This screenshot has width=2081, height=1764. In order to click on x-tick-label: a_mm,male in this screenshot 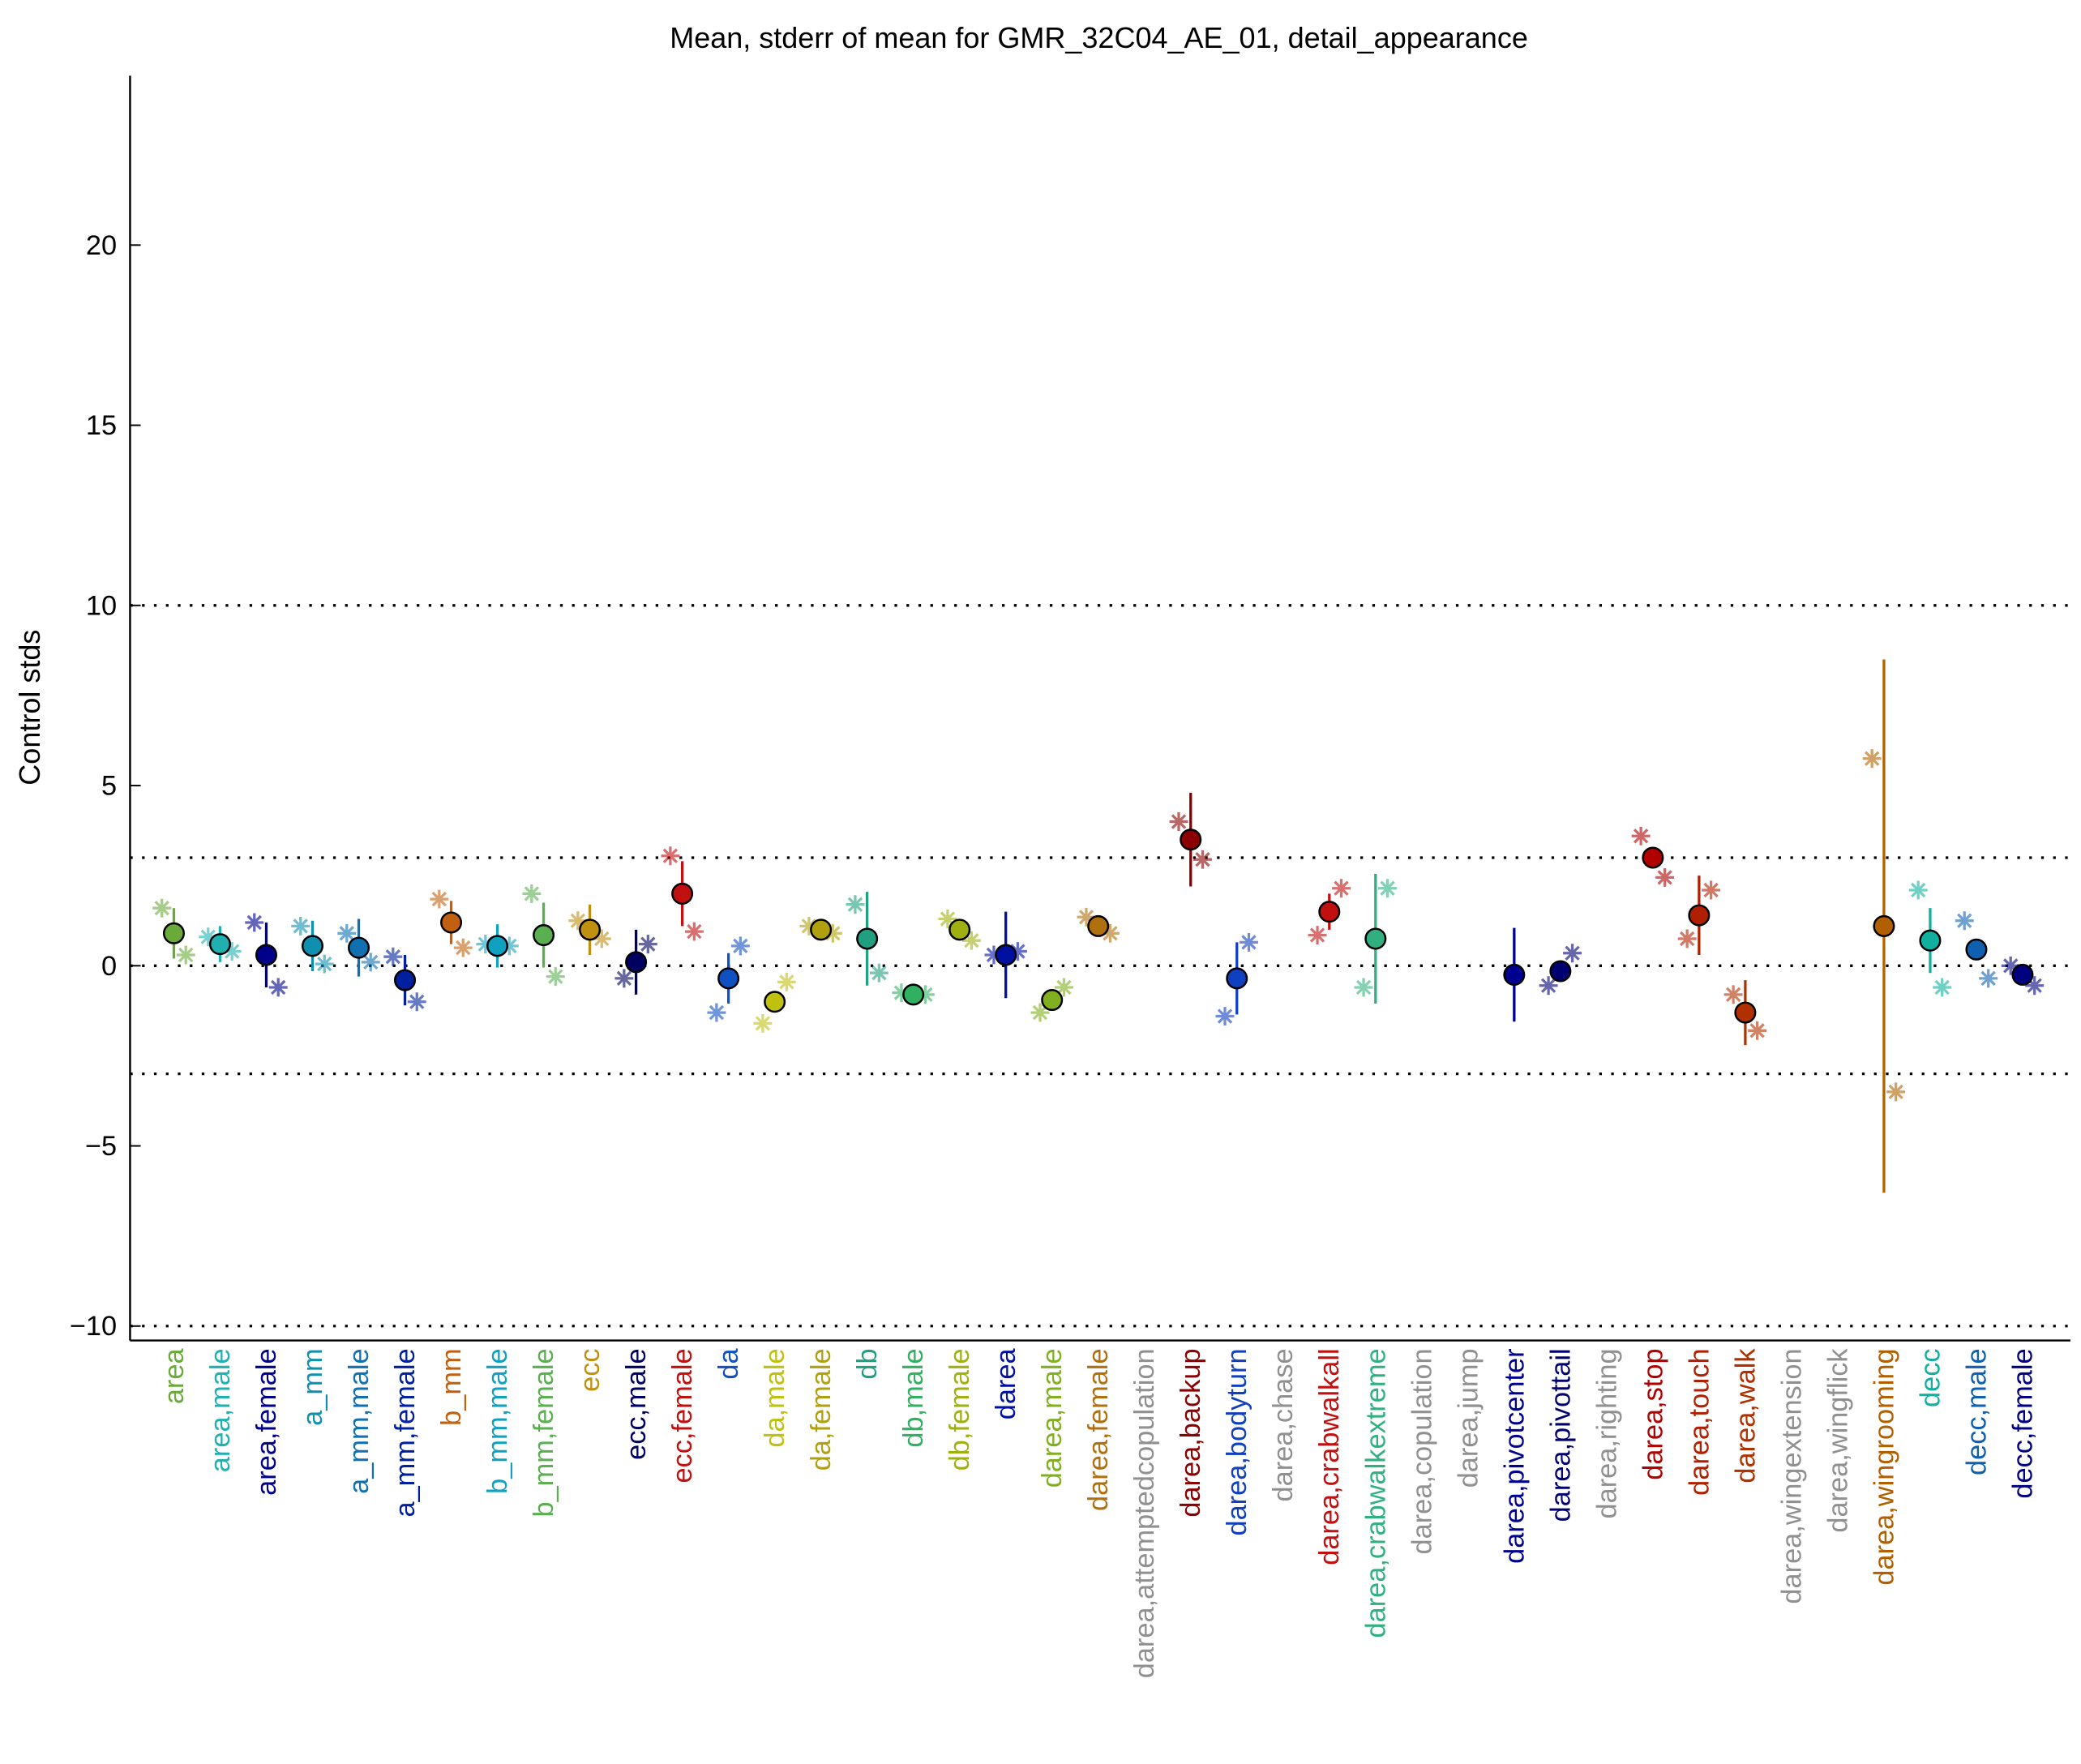, I will do `click(359, 1420)`.